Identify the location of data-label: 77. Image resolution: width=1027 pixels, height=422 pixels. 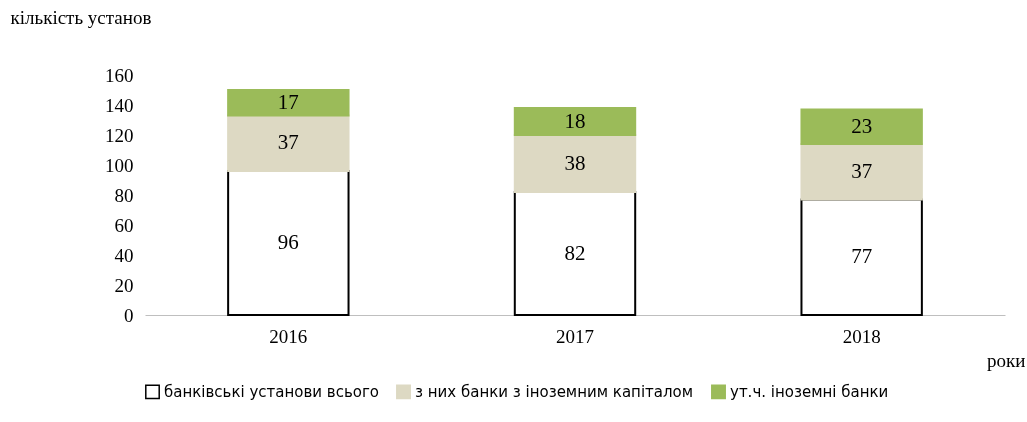
(862, 256).